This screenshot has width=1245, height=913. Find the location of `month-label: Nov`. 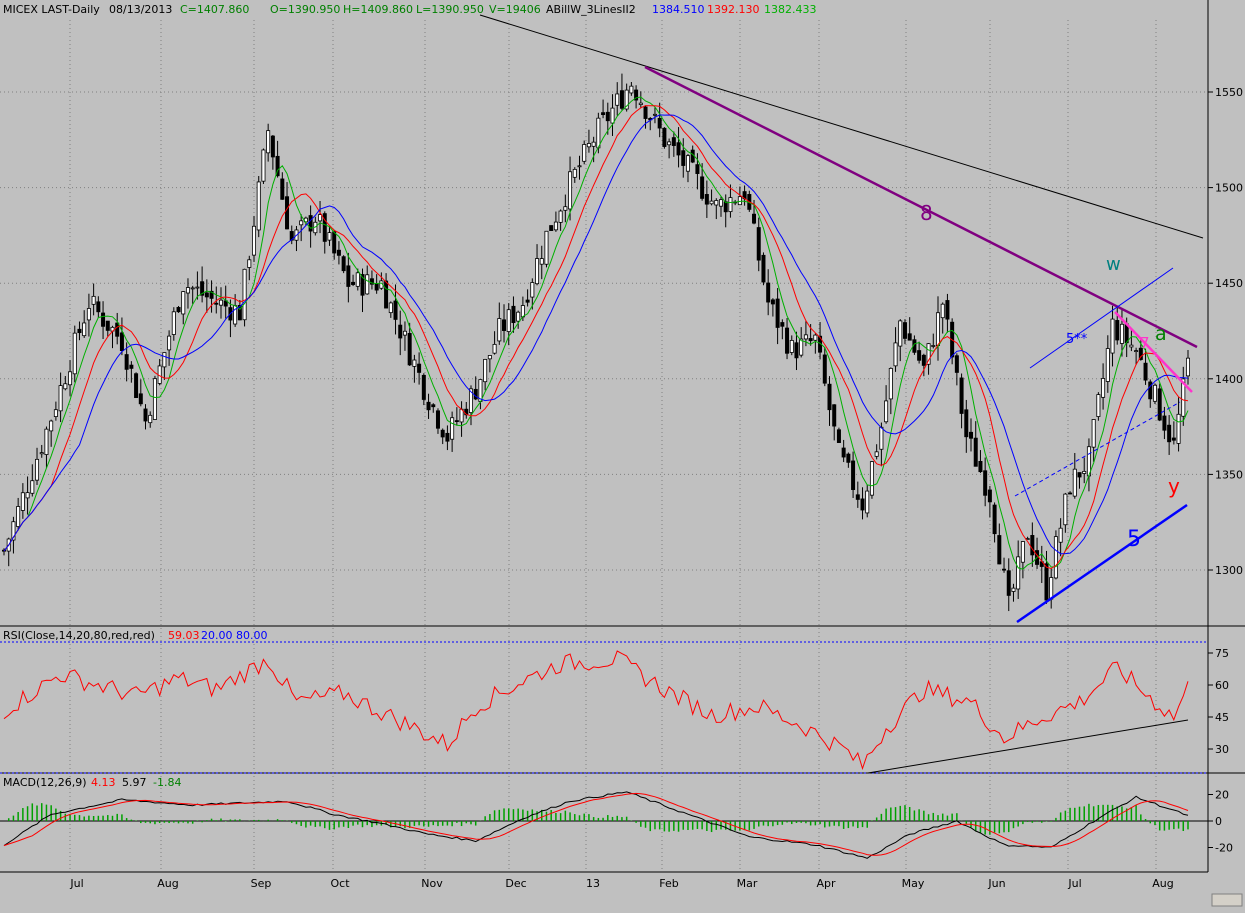

month-label: Nov is located at coordinates (432, 883).